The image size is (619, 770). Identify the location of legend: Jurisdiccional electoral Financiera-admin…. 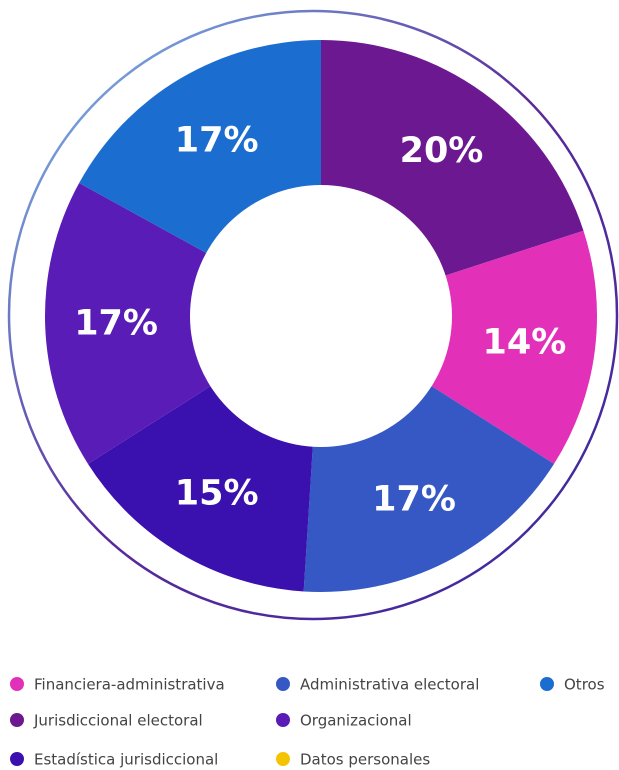
(307, 722).